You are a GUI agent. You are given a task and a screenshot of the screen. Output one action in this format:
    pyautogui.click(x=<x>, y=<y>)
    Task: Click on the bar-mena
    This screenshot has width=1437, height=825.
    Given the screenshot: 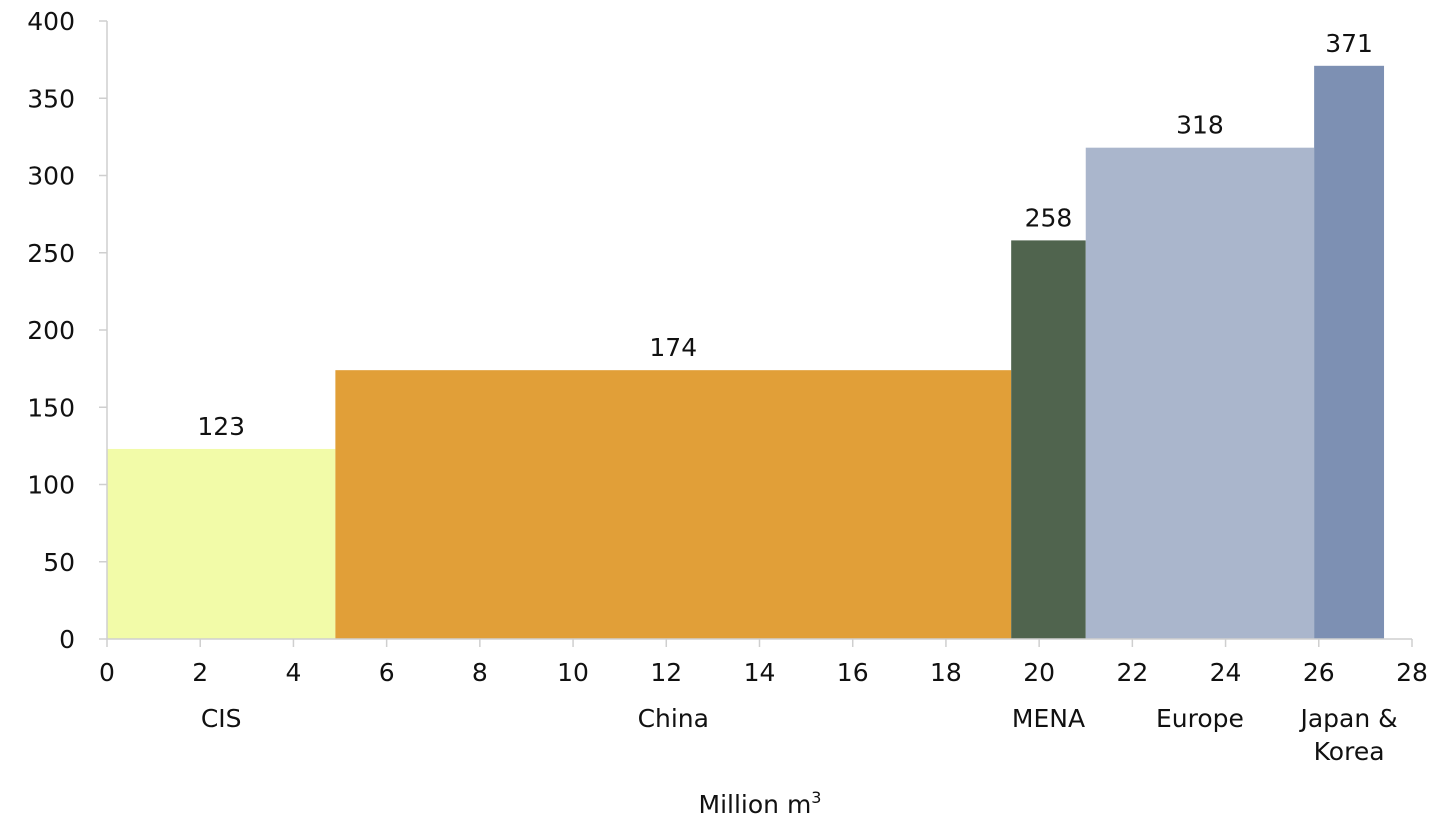 What is the action you would take?
    pyautogui.click(x=1048, y=439)
    